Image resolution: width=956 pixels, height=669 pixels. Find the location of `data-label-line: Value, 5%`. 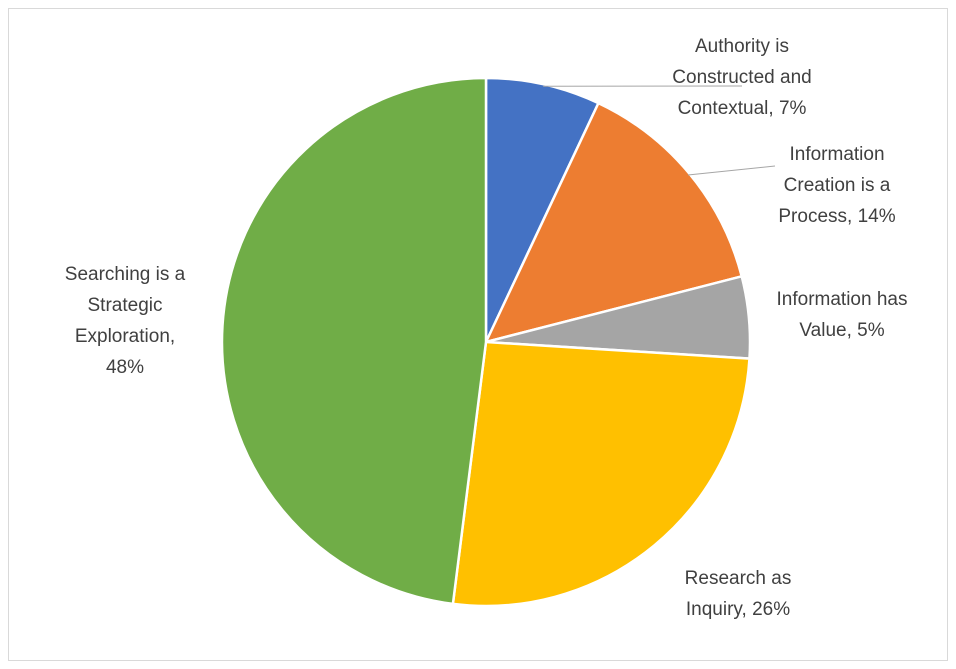

data-label-line: Value, 5% is located at coordinates (841, 330).